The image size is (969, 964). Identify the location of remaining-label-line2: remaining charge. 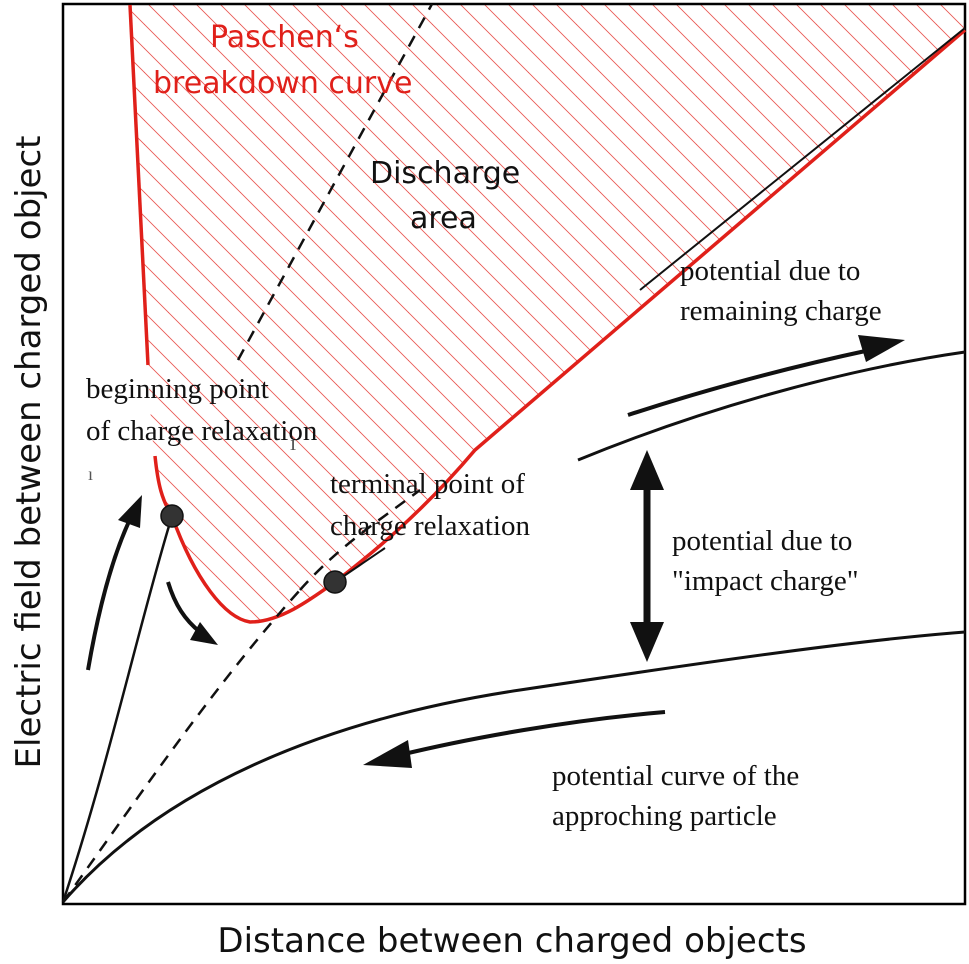
(781, 311).